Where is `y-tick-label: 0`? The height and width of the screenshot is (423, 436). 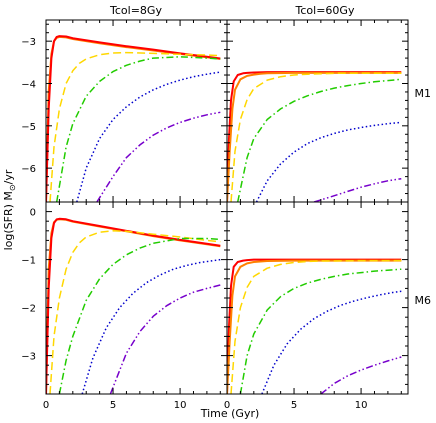
y-tick-label: 0 is located at coordinates (33, 213).